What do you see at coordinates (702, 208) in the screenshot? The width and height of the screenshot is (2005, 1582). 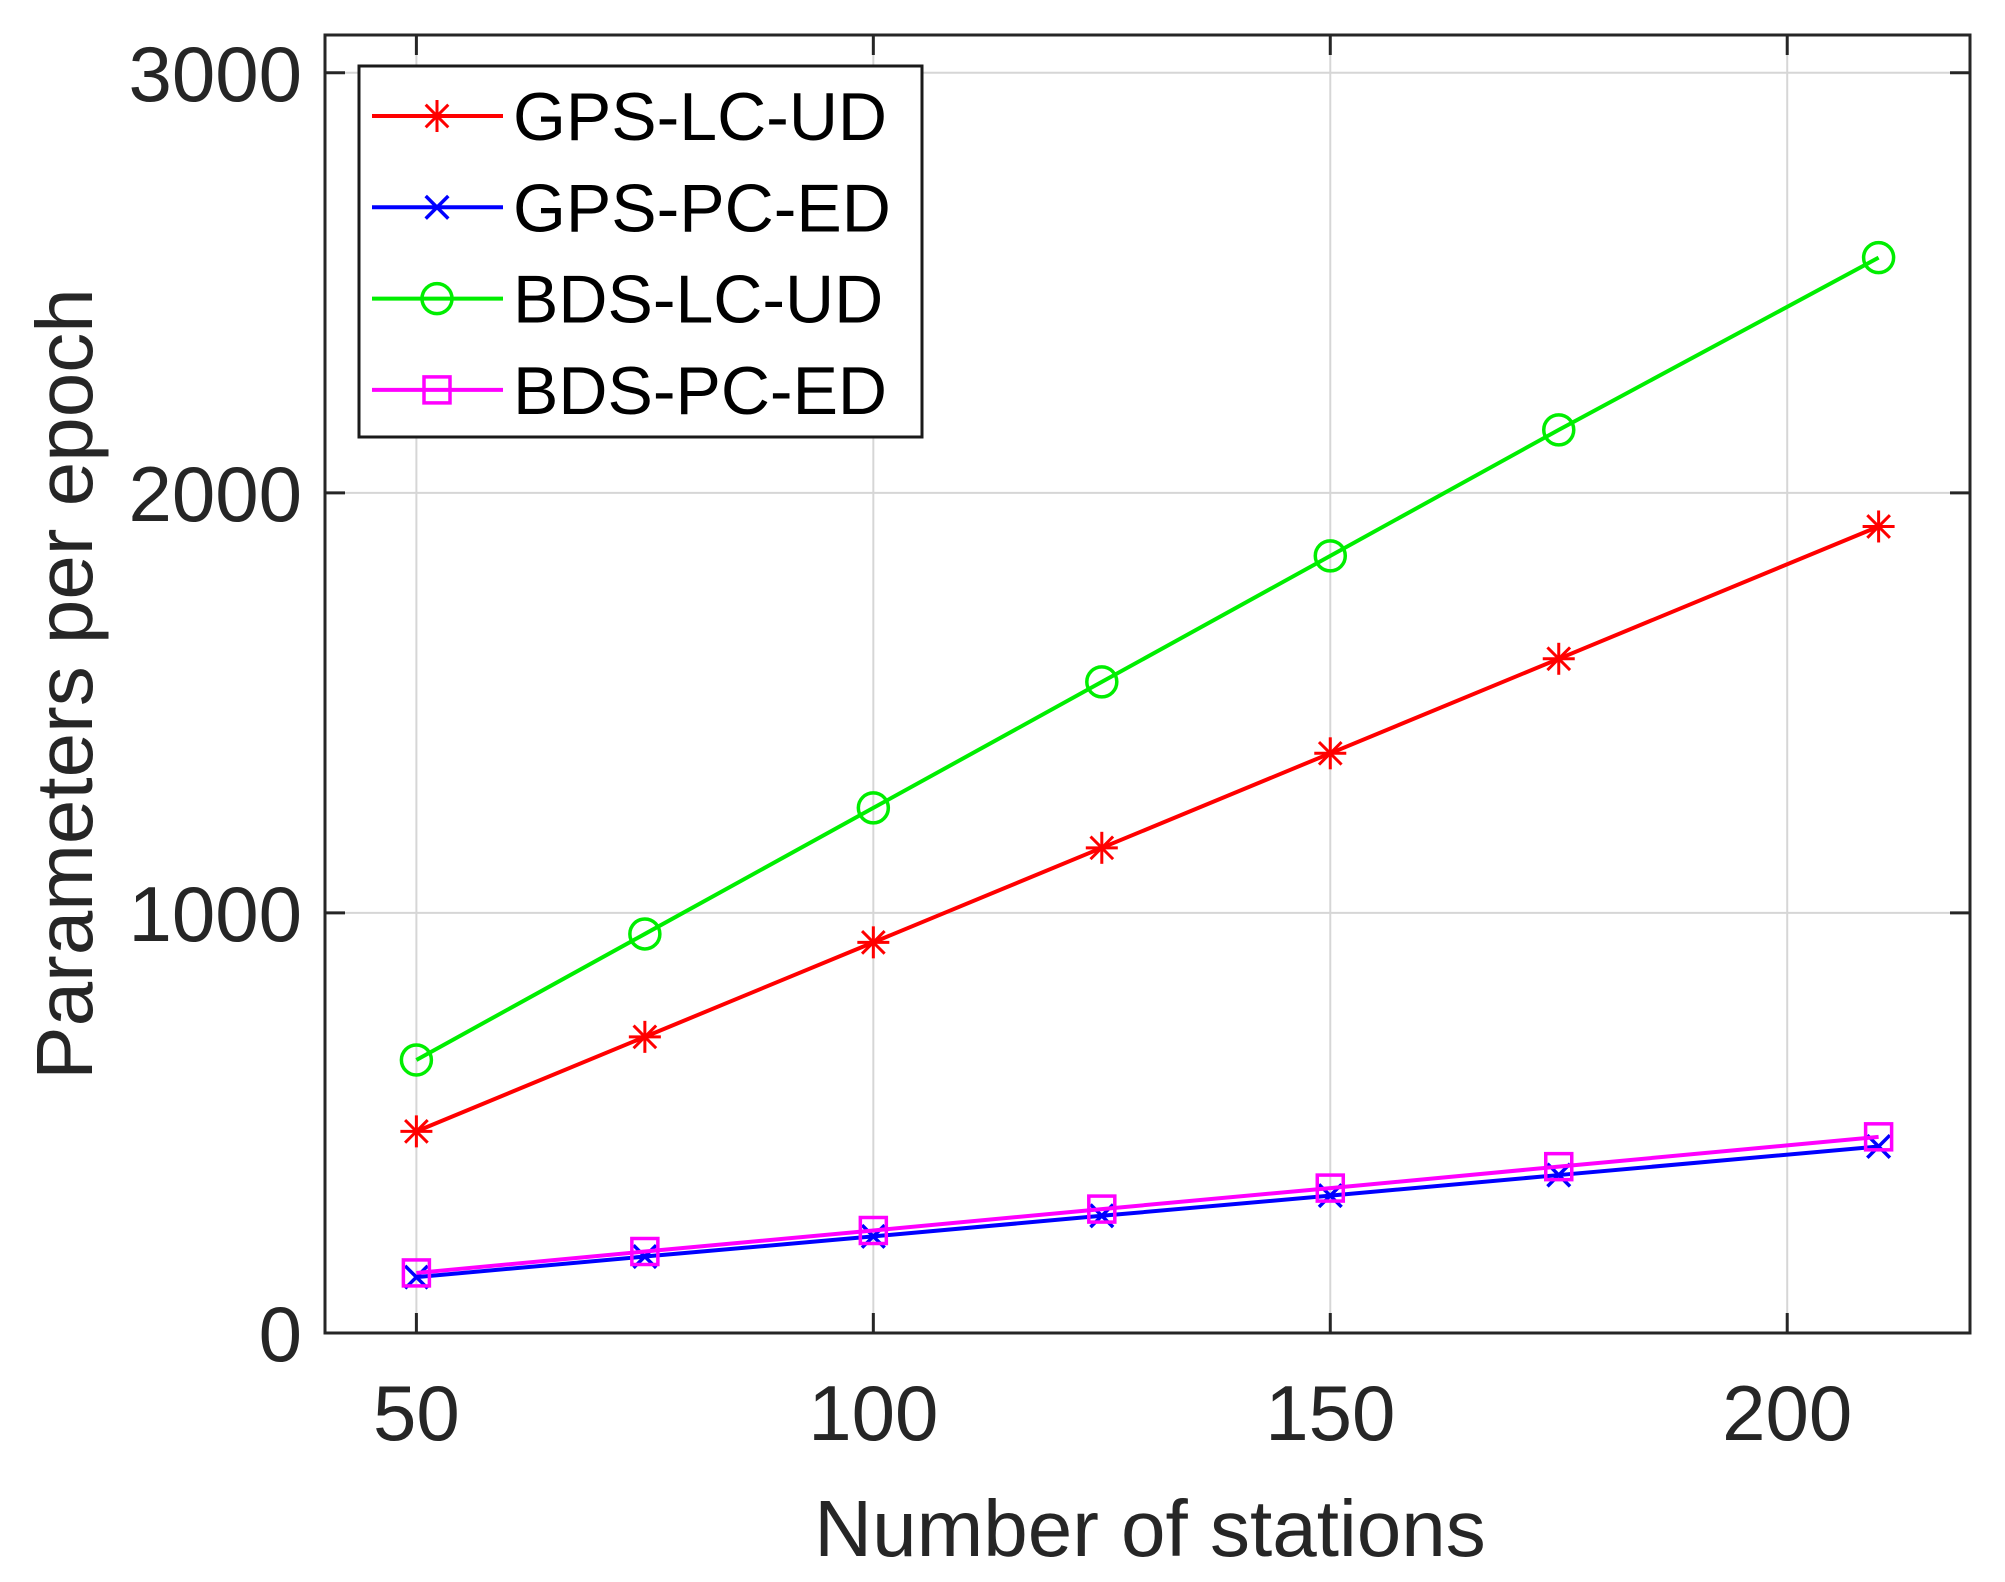 I see `legend-label: GPS-PC-ED` at bounding box center [702, 208].